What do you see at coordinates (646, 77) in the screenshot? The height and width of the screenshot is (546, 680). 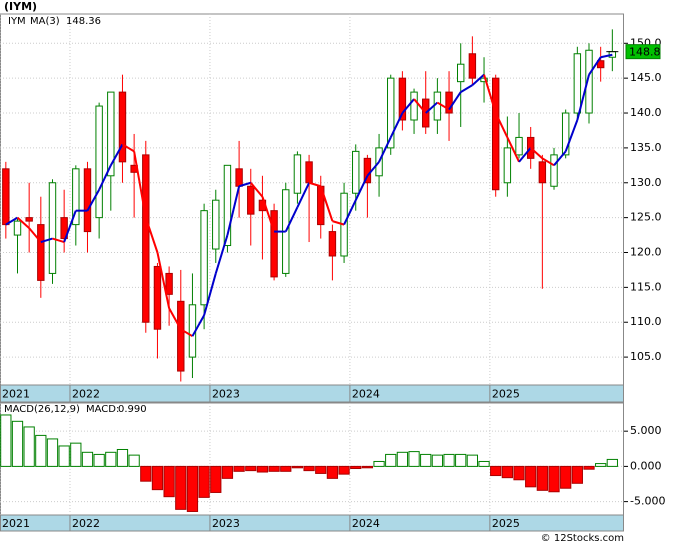 I see `y-tick-label: 145.0` at bounding box center [646, 77].